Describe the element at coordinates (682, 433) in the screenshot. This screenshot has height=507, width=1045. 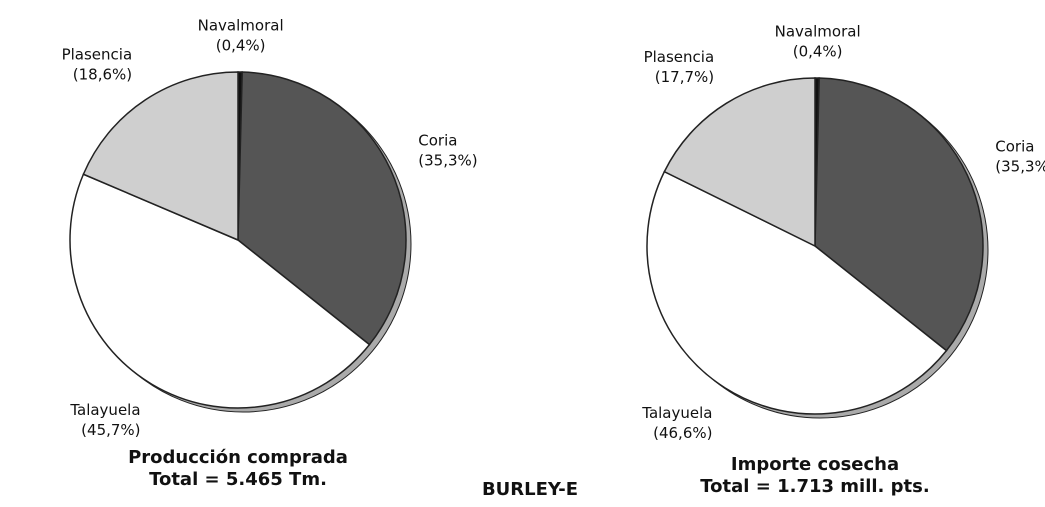
I see `slice-value-label: (46,6%)` at that location.